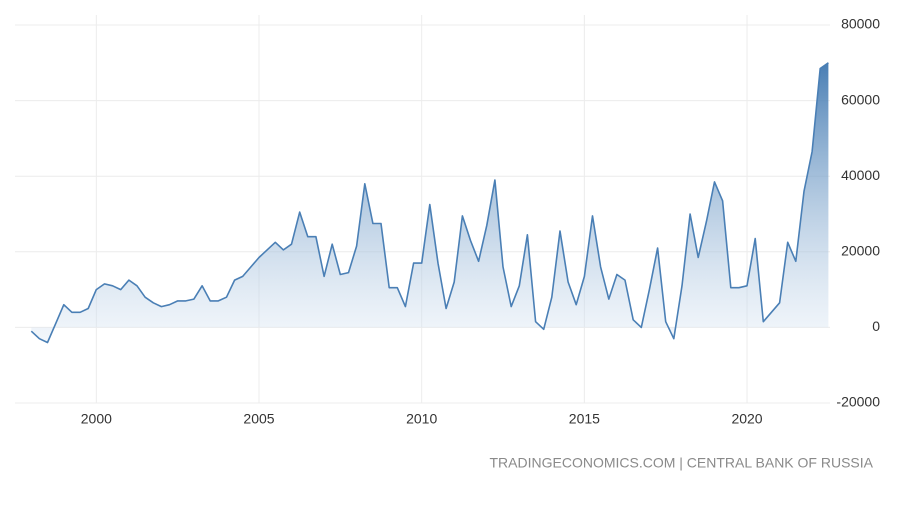 The width and height of the screenshot is (900, 510). Describe the element at coordinates (258, 419) in the screenshot. I see `x-tick-label: 2005` at that location.